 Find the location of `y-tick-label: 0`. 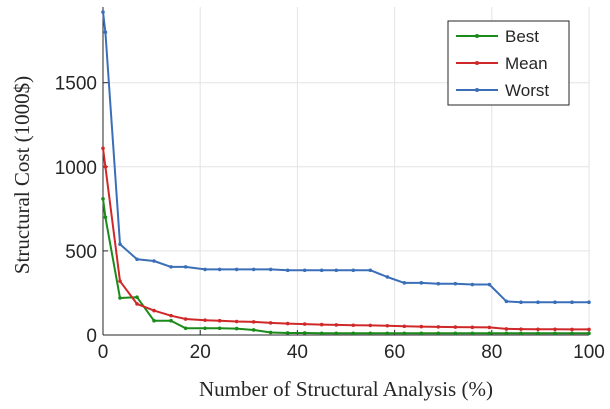

y-tick-label: 0 is located at coordinates (91, 336).